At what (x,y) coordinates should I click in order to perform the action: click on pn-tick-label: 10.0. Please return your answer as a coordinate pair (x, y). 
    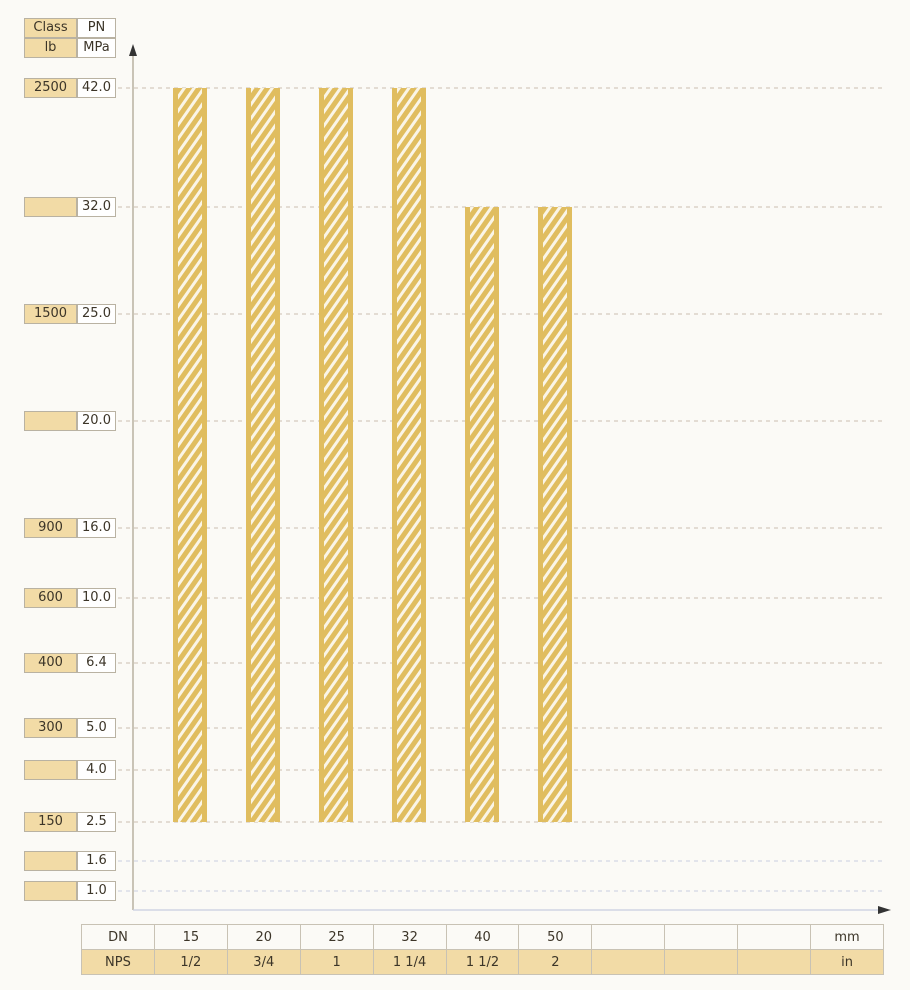
    Looking at the image, I should click on (96, 598).